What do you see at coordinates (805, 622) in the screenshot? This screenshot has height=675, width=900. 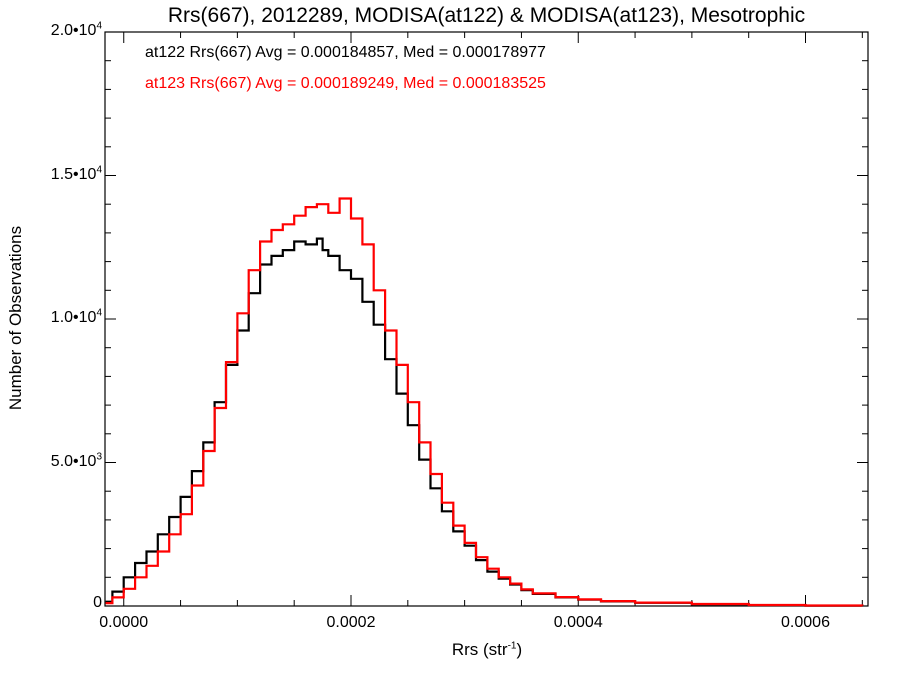 I see `x-tick-label: 0.0006` at bounding box center [805, 622].